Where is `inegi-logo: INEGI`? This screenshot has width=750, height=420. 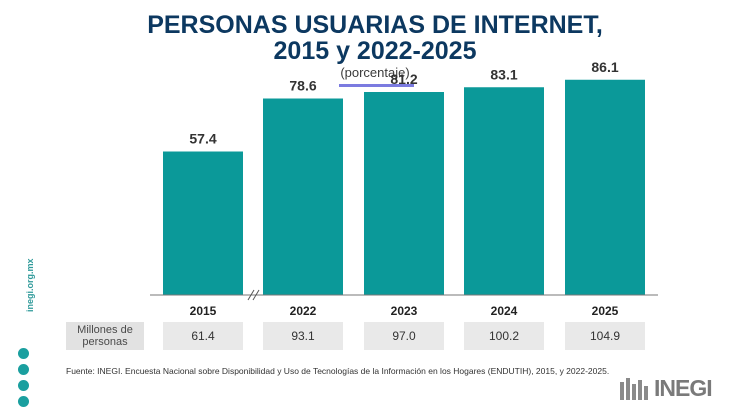 inegi-logo: INEGI is located at coordinates (666, 388).